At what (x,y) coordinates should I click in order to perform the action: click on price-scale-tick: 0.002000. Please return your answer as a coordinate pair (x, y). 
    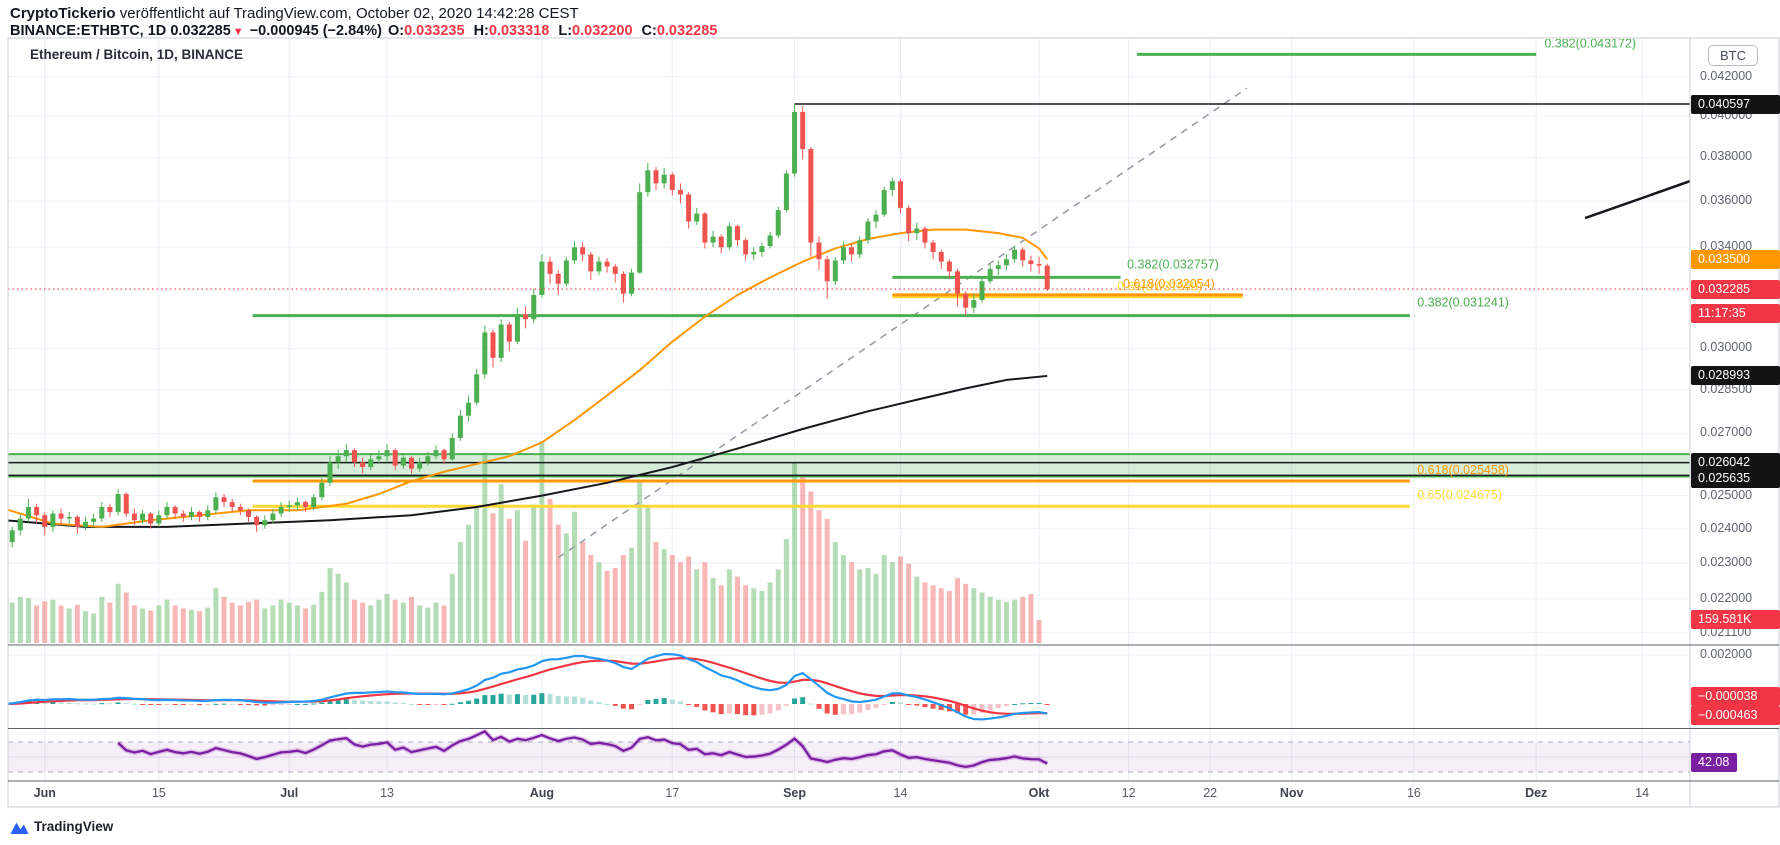
    Looking at the image, I should click on (1726, 654).